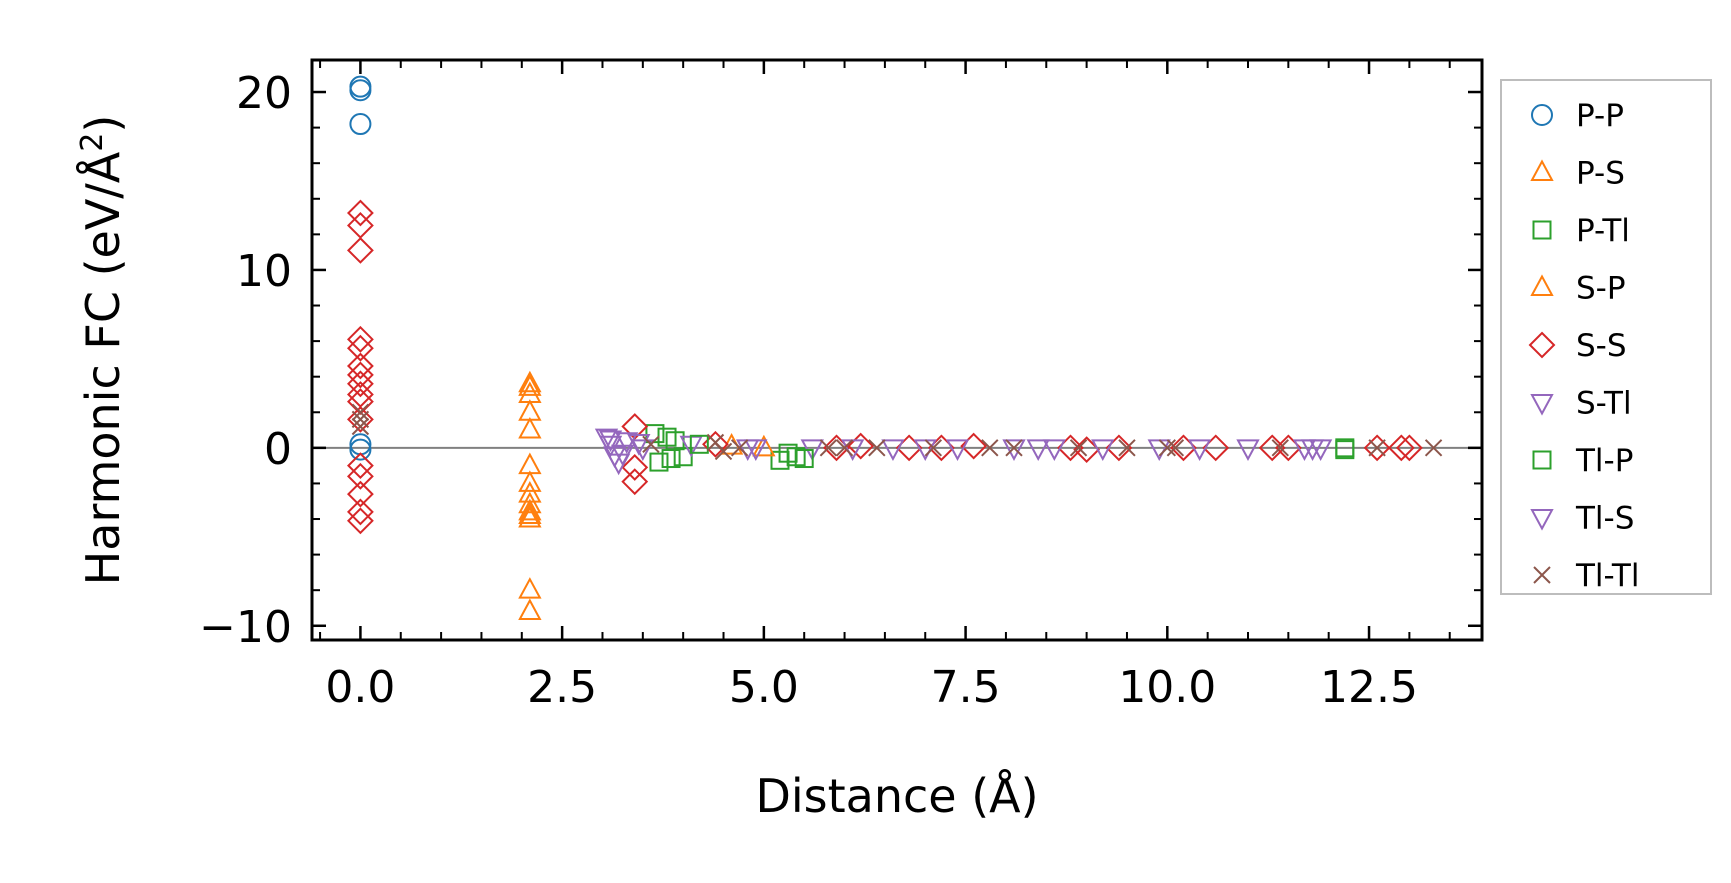 The height and width of the screenshot is (883, 1731). Describe the element at coordinates (1542, 575) in the screenshot. I see `legend-marker-tl-tl` at that location.